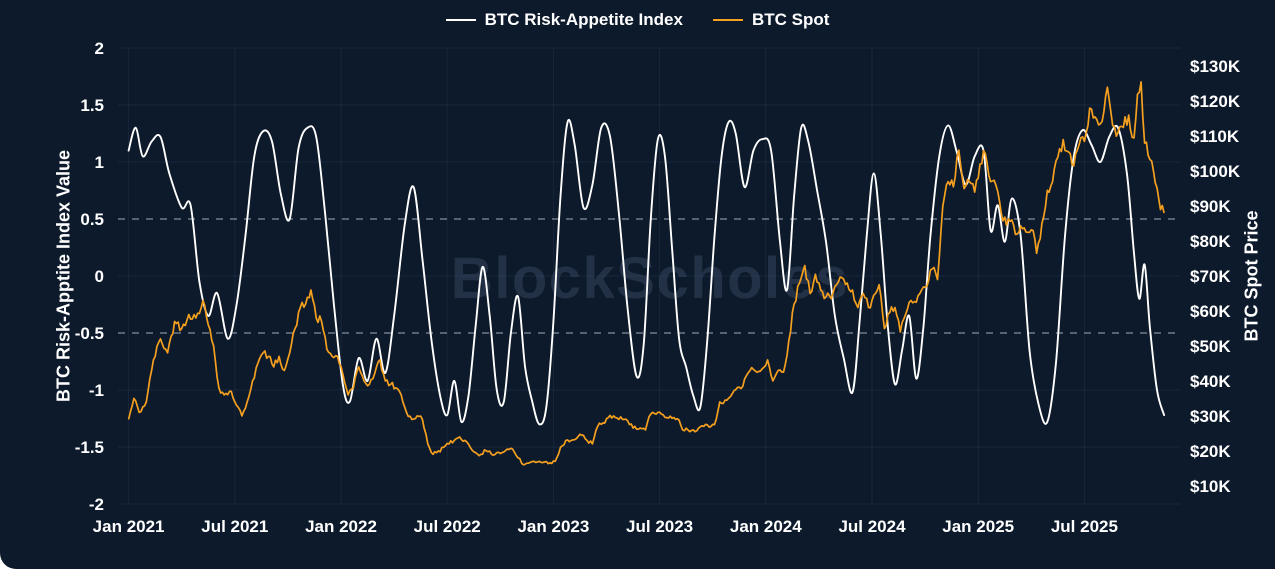 The width and height of the screenshot is (1275, 569). I want to click on right-y-tick-label: $30K, so click(1210, 416).